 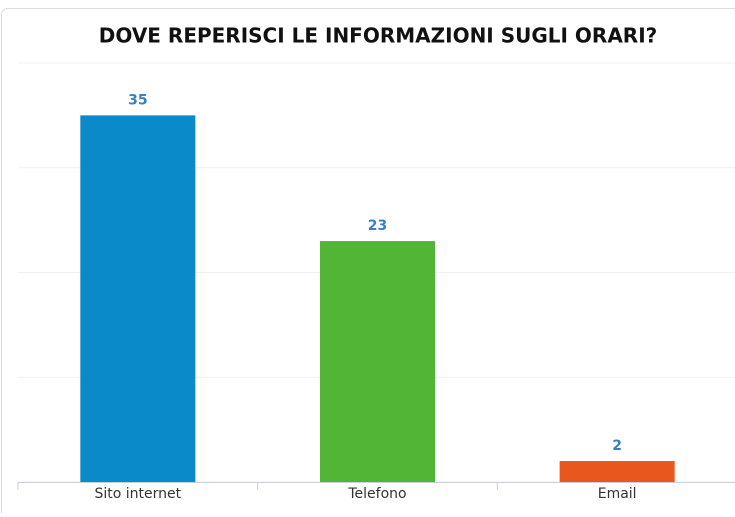 What do you see at coordinates (376, 494) in the screenshot?
I see `x-tick-label: Telefono` at bounding box center [376, 494].